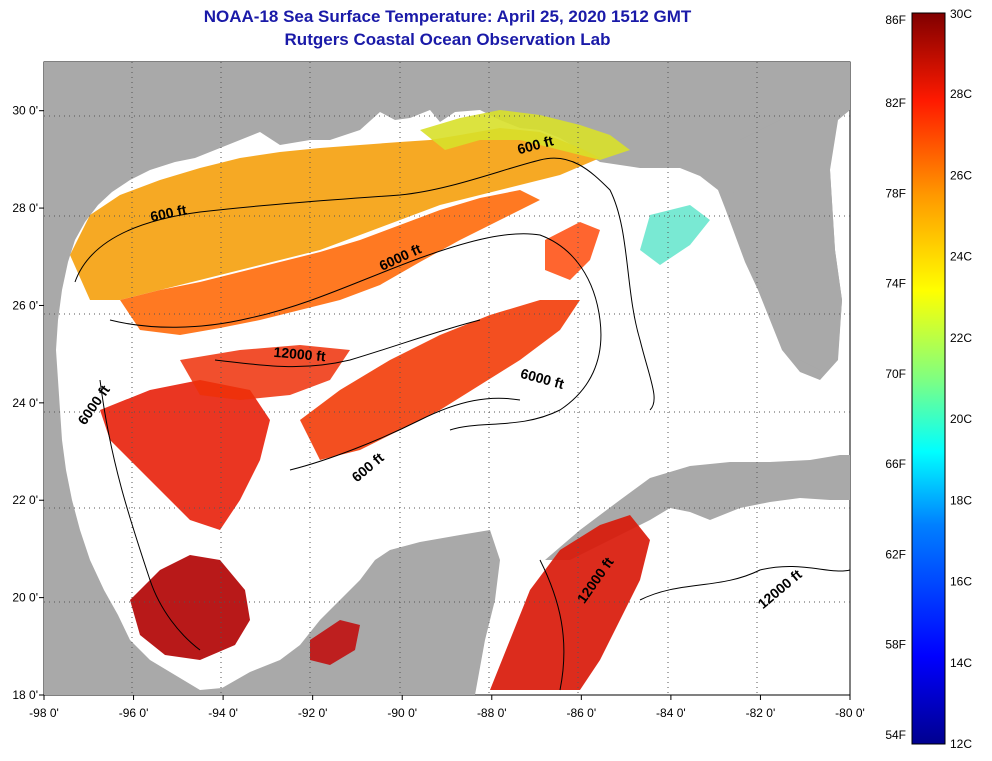 The image size is (992, 761). What do you see at coordinates (44, 713) in the screenshot?
I see `lon-tick-label: -98 0'` at bounding box center [44, 713].